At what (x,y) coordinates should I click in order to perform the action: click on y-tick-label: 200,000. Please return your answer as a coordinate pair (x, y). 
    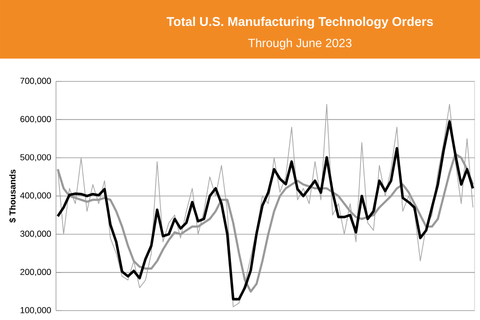
    Looking at the image, I should click on (35, 272).